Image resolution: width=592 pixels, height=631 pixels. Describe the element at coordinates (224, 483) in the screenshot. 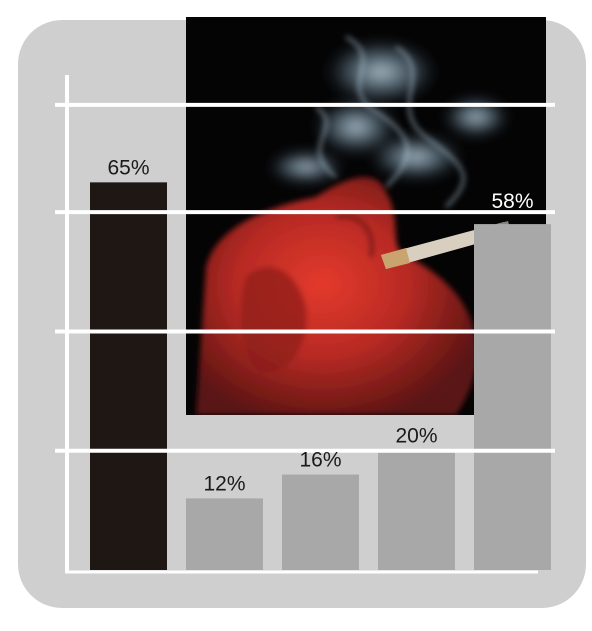

I see `bar-value-label-2: 12%` at that location.